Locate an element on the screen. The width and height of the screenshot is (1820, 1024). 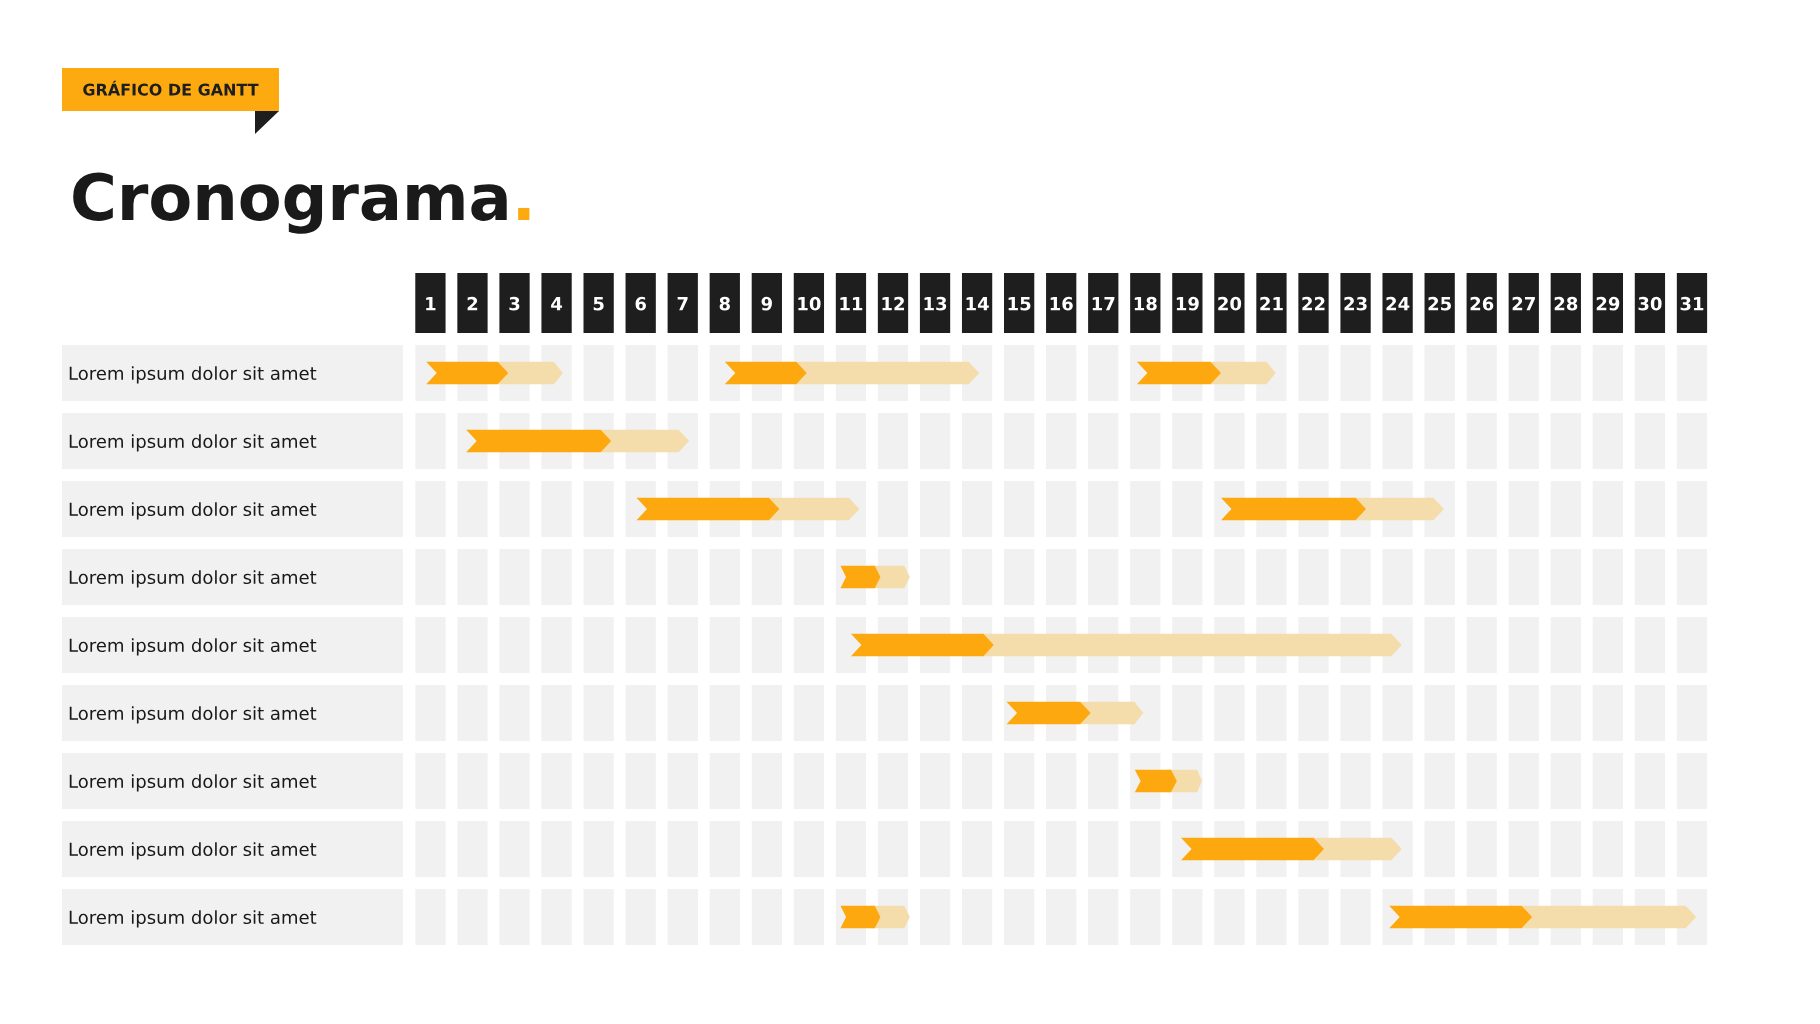
x-tick-label: 7 is located at coordinates (682, 304).